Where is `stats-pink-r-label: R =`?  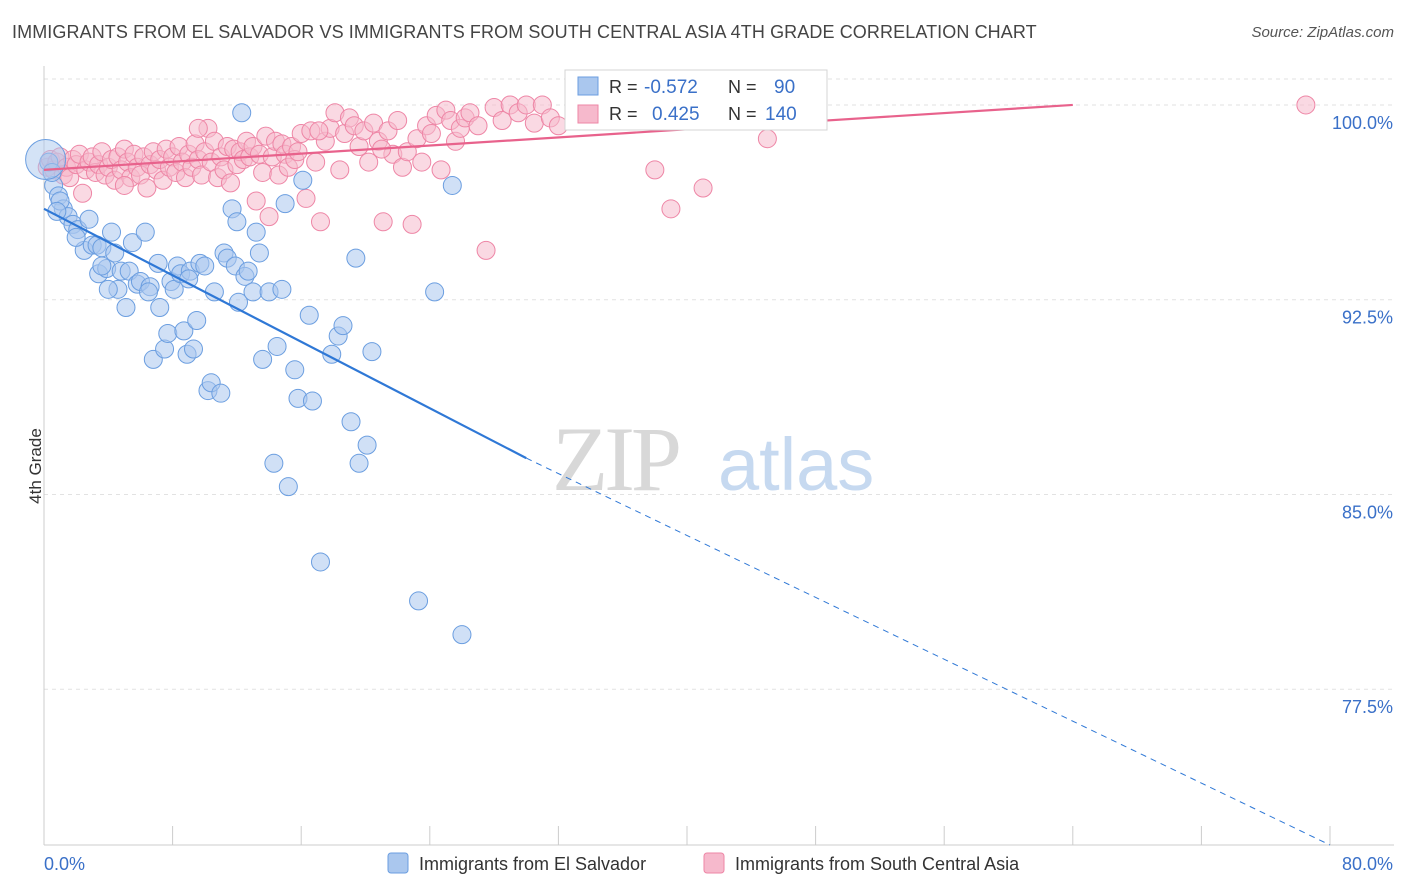
stats-pink-r-label: R = is located at coordinates (623, 114).